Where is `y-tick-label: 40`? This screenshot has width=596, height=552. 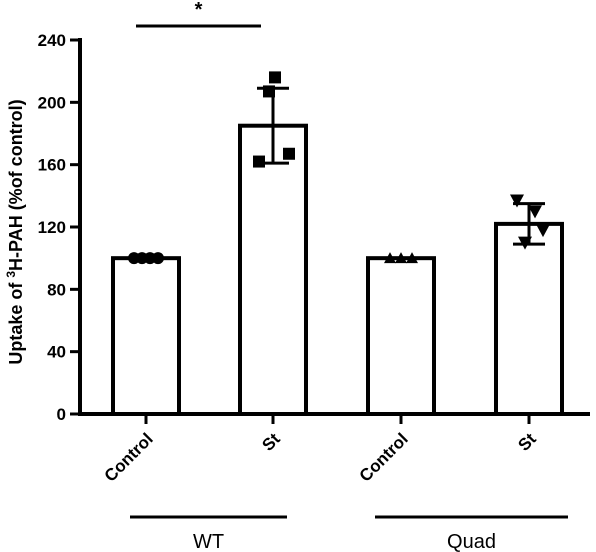
y-tick-label: 40 is located at coordinates (56, 352).